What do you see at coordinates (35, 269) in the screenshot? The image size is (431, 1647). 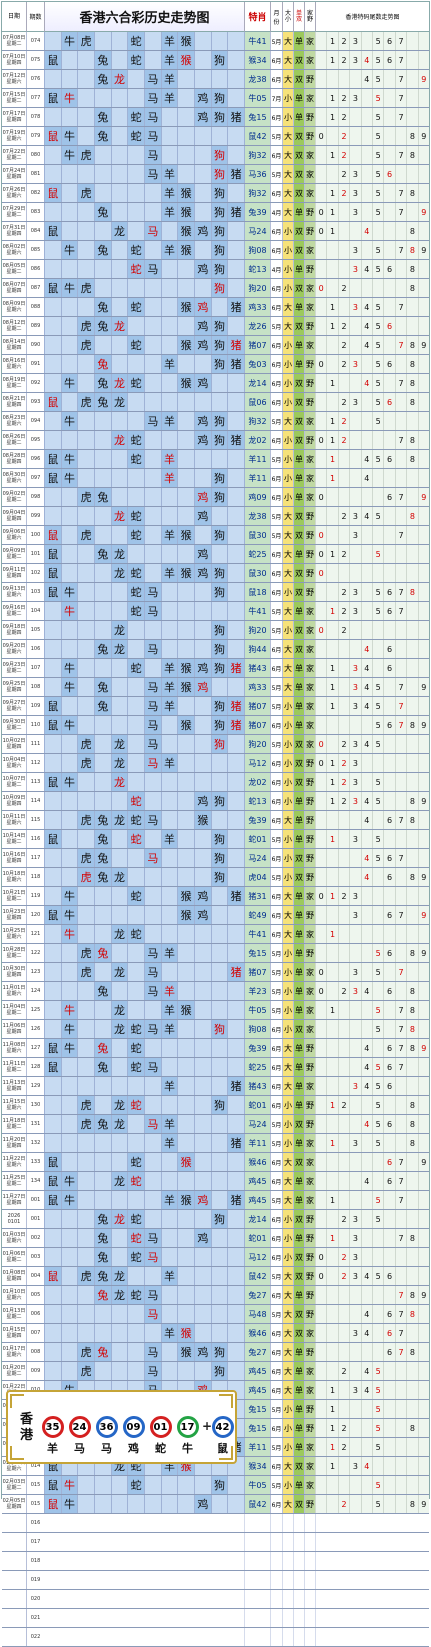 I see `issue-number: 086` at bounding box center [35, 269].